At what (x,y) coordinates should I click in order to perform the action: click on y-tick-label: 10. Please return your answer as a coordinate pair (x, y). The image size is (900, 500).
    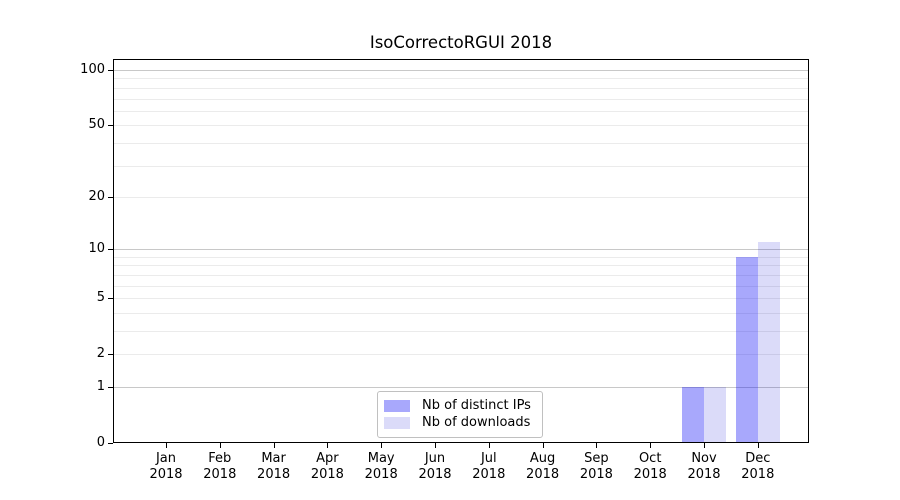
    Looking at the image, I should click on (96, 249).